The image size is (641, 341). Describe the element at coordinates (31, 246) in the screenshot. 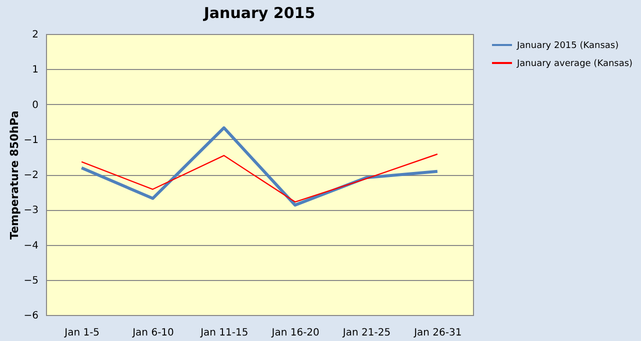

I see `y-tick-label: −4` at that location.